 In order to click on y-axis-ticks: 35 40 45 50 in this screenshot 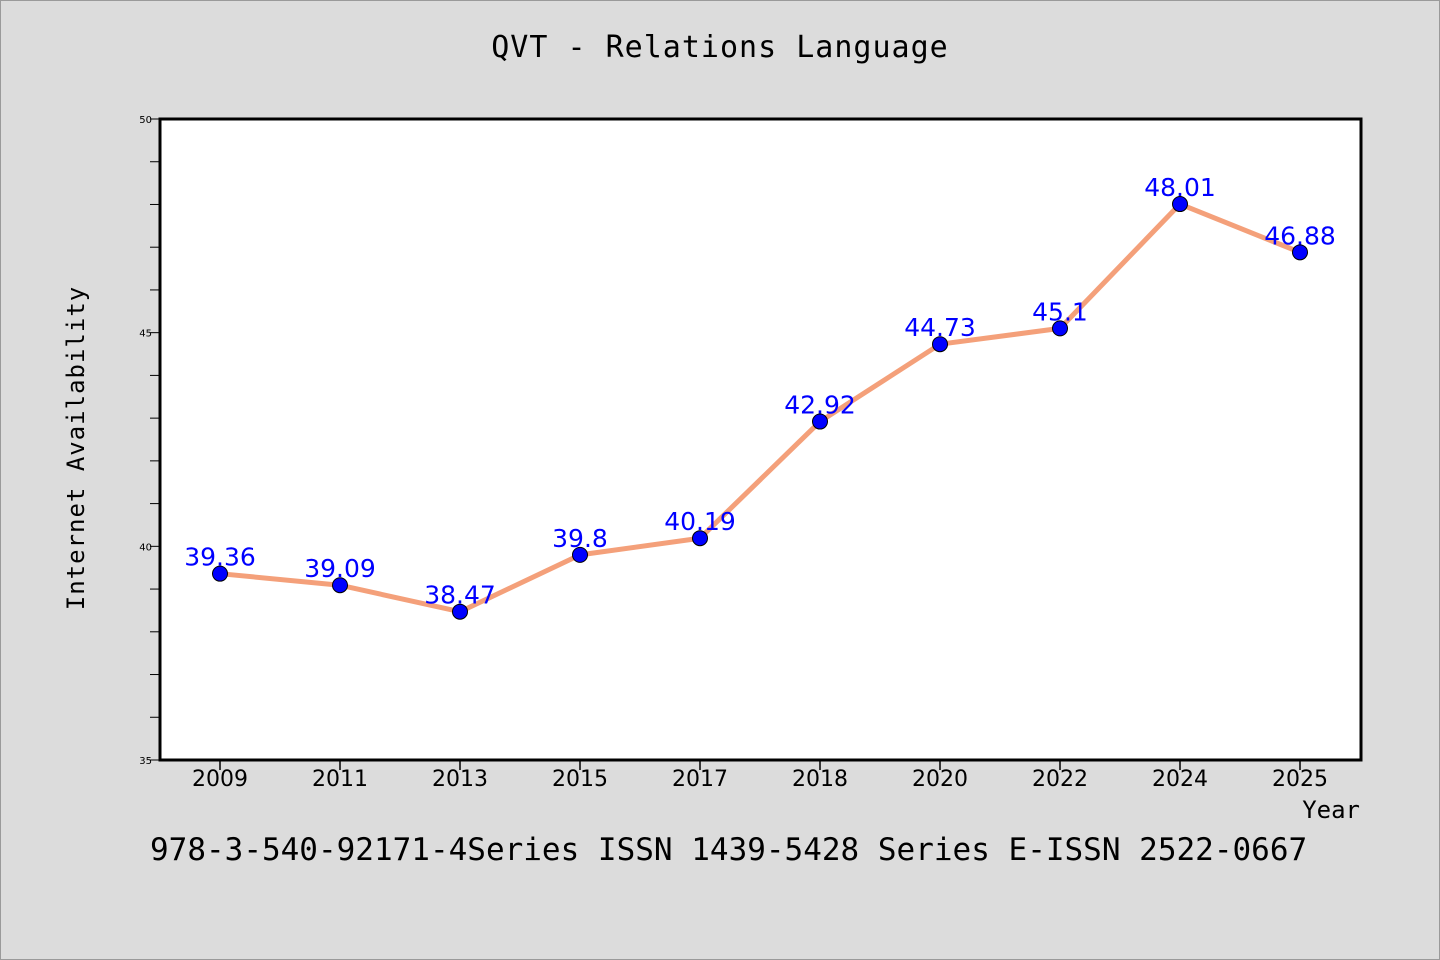, I will do `click(149, 441)`.